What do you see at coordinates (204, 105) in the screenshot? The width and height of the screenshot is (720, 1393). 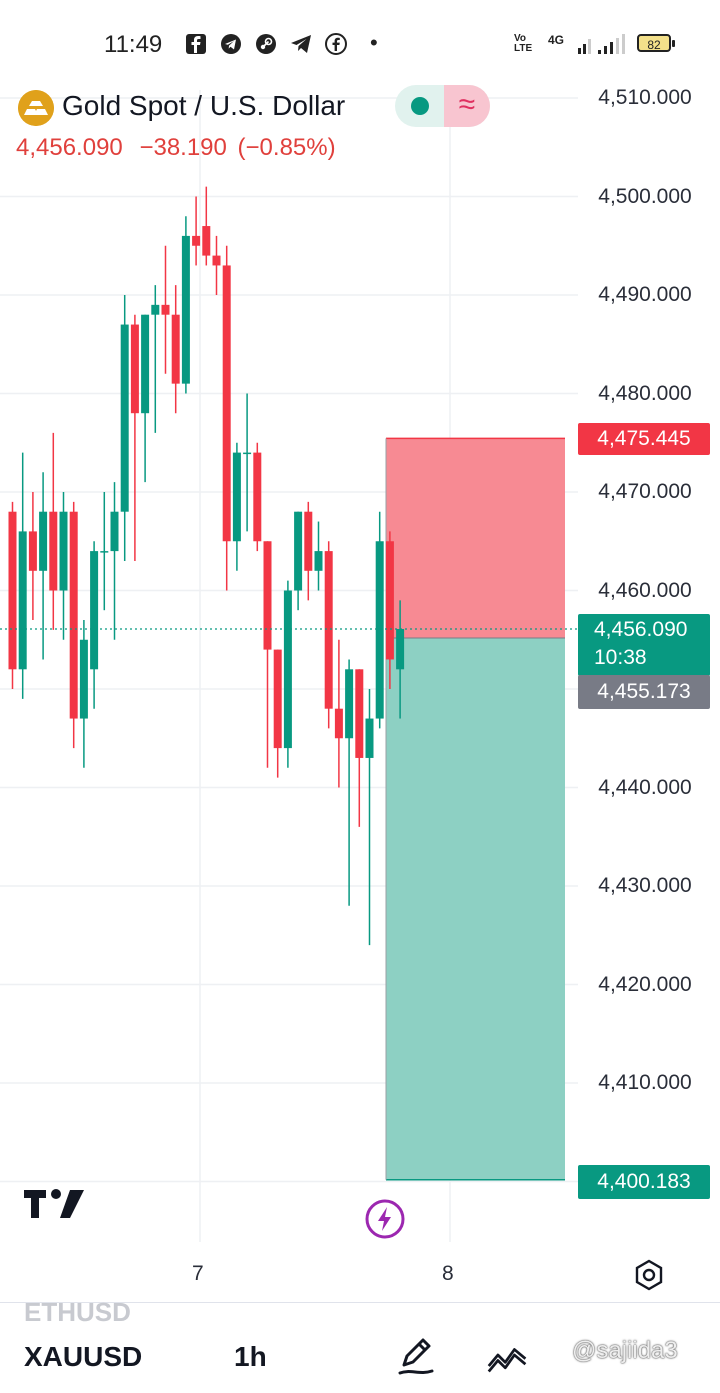 I see `instrument-title: Gold Spot / U.S. Dollar` at bounding box center [204, 105].